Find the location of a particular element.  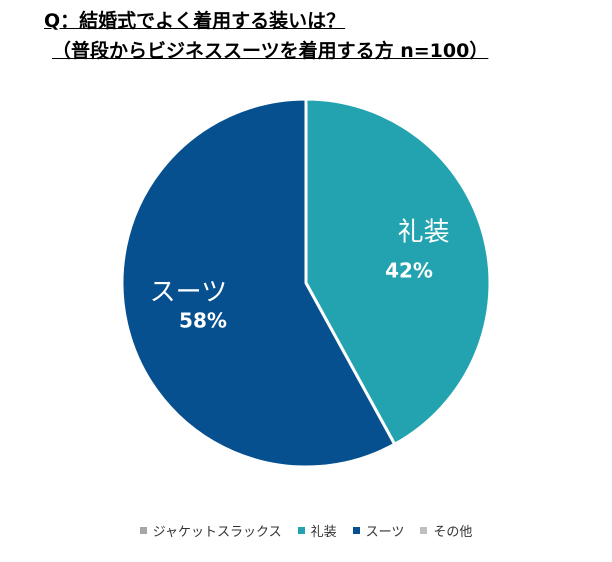

legend-item: スーツ is located at coordinates (378, 530).